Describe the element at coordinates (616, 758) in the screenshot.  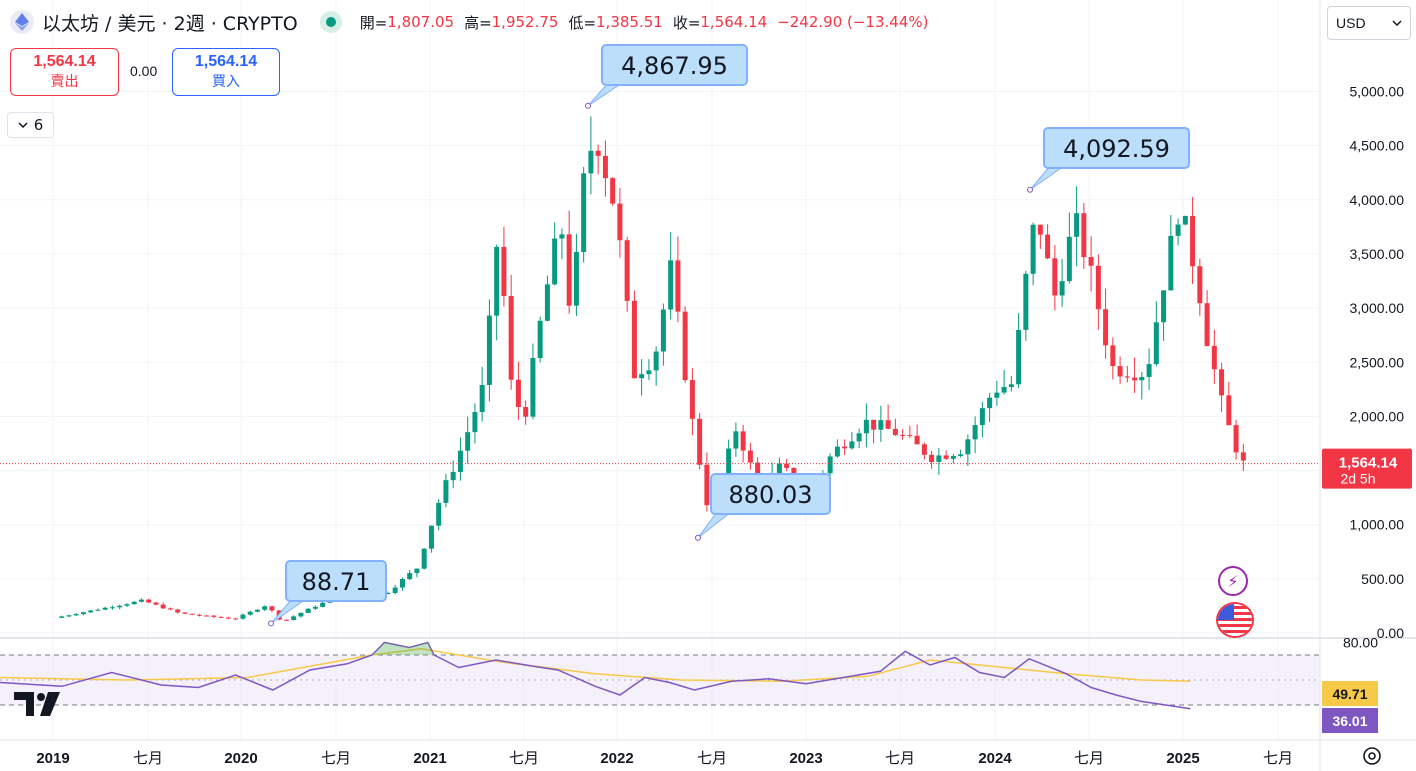
I see `time-tick-label: 2022` at that location.